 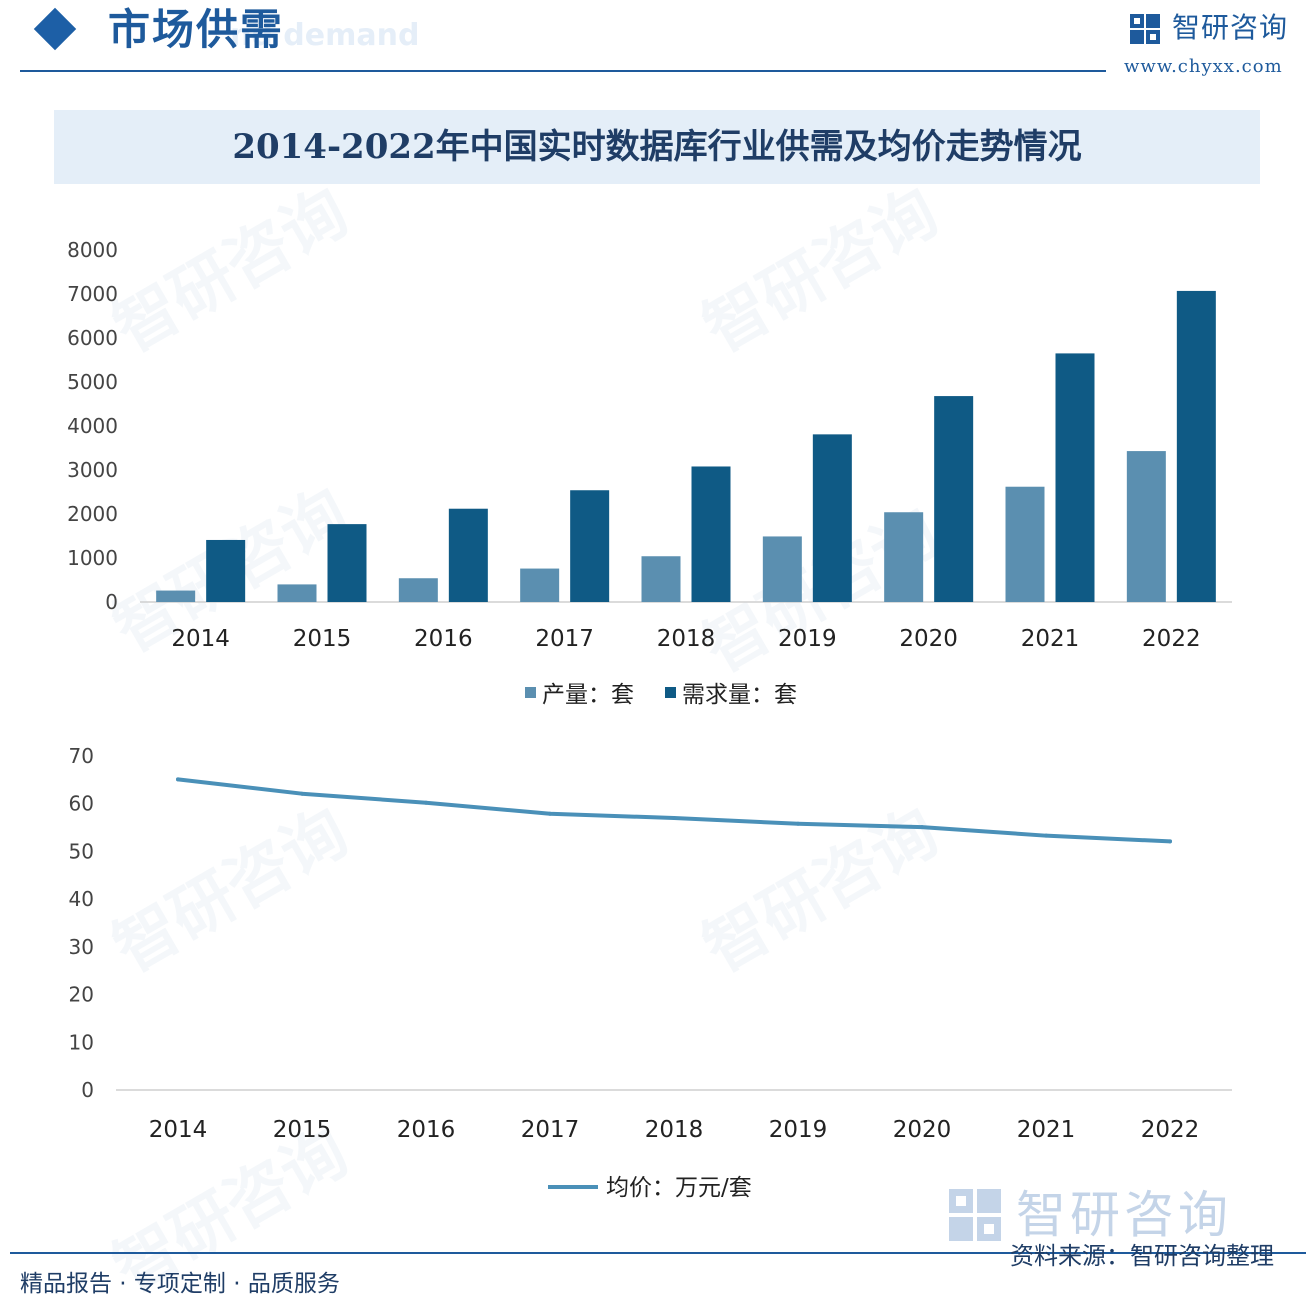 What do you see at coordinates (81, 1042) in the screenshot?
I see `y-tick-label: 10` at bounding box center [81, 1042].